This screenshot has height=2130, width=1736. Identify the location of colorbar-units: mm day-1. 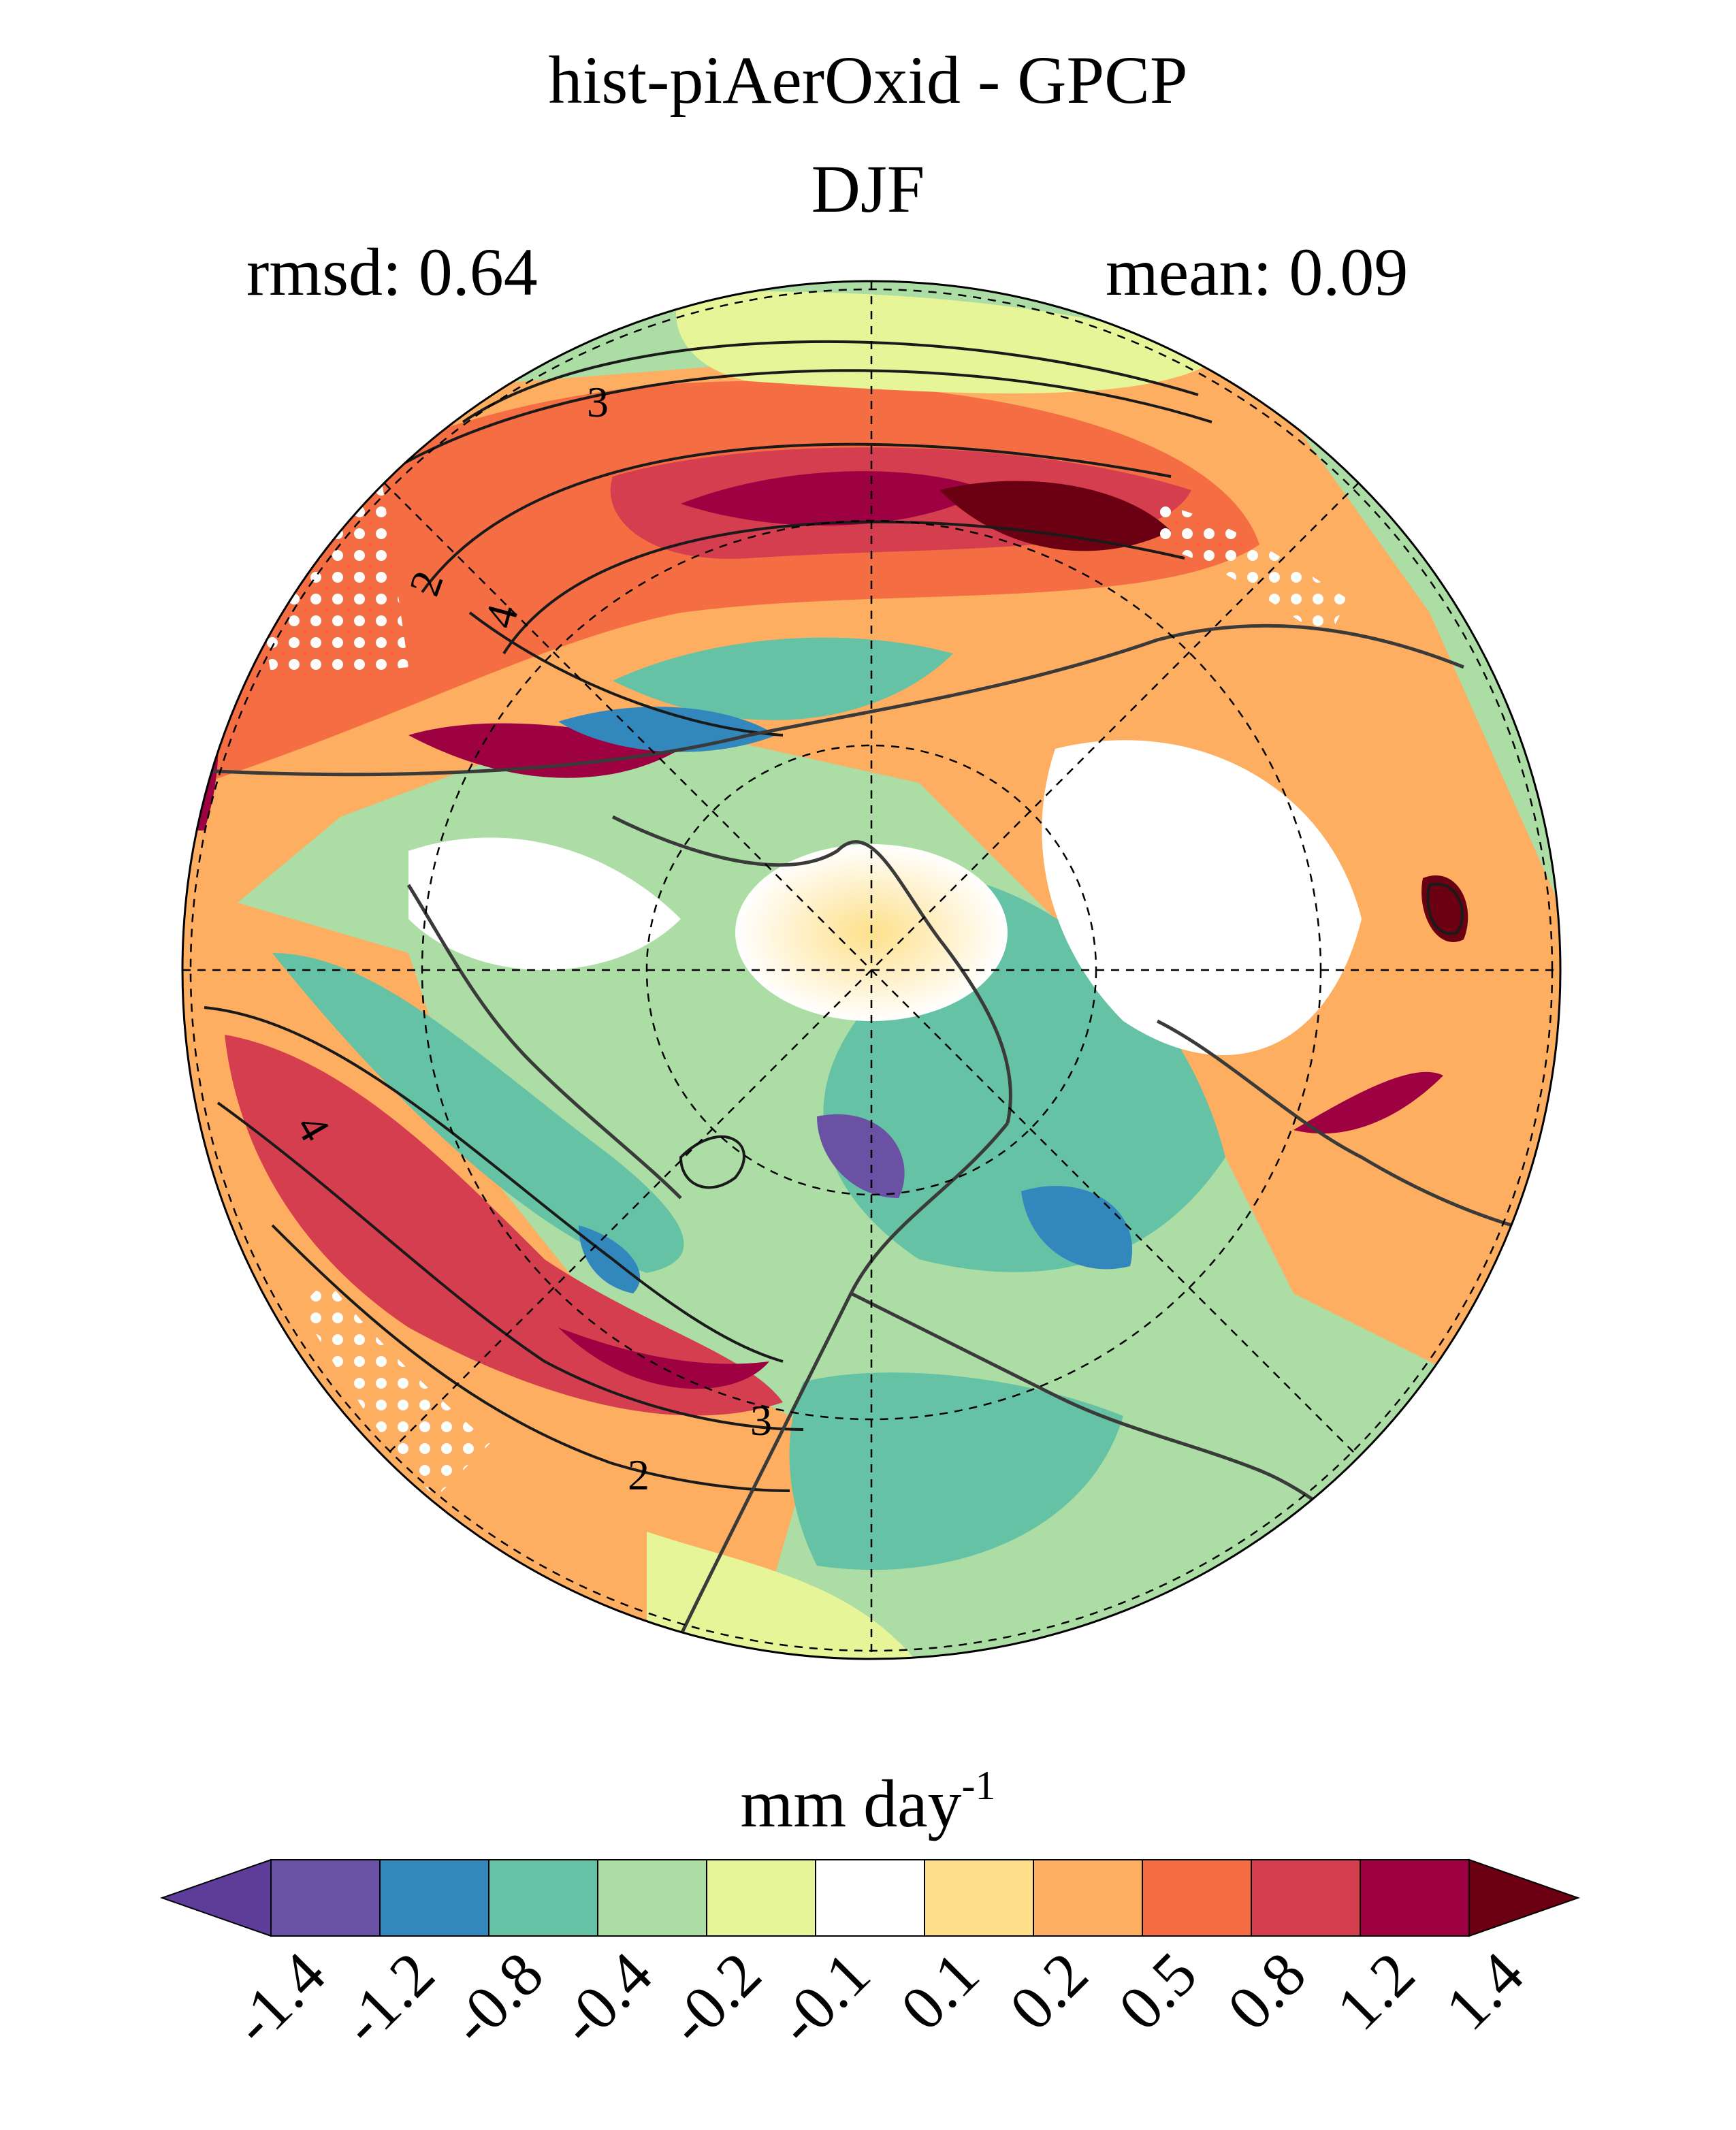
(868, 1801).